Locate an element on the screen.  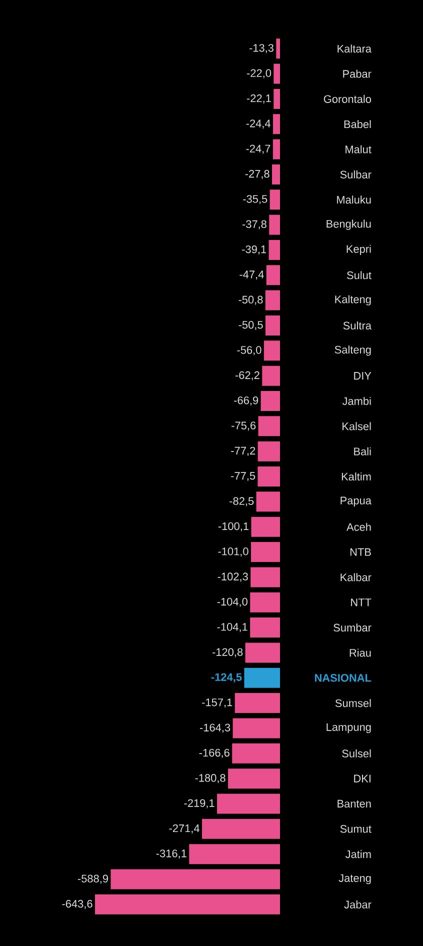
y-tick-label: Sulbar is located at coordinates (356, 174).